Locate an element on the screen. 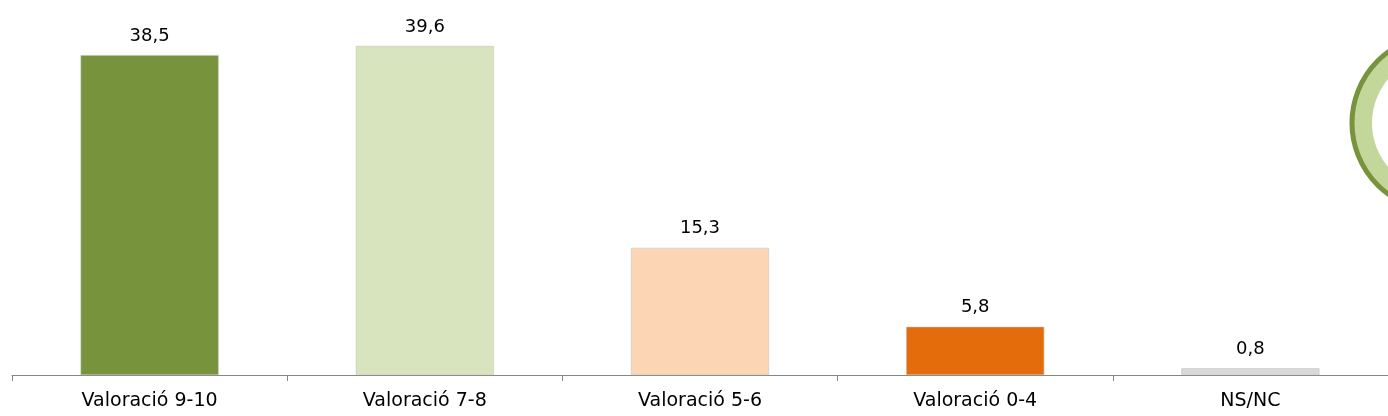  data-label: 0,8 is located at coordinates (1250, 347).